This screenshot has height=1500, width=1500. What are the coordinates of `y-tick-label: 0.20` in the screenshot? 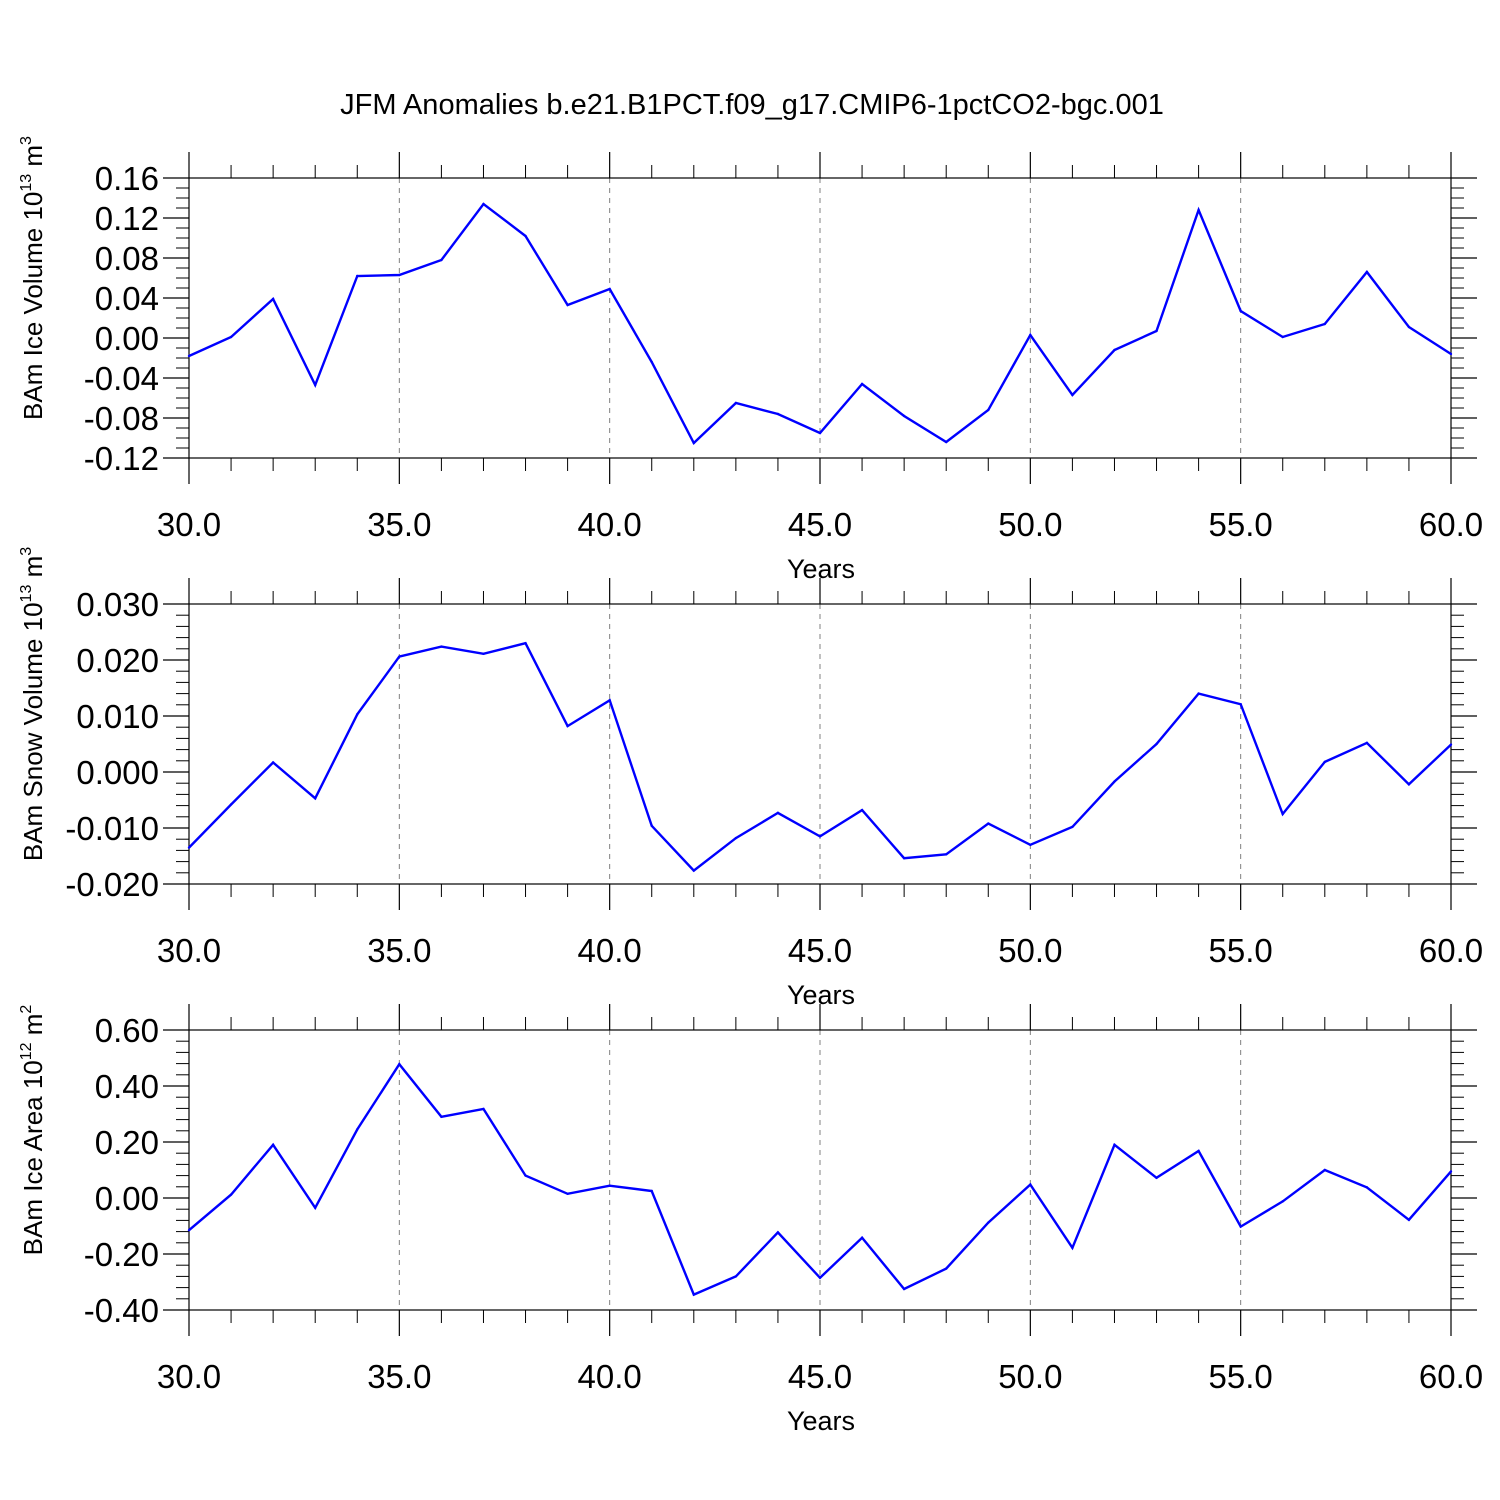 It's located at (127, 1142).